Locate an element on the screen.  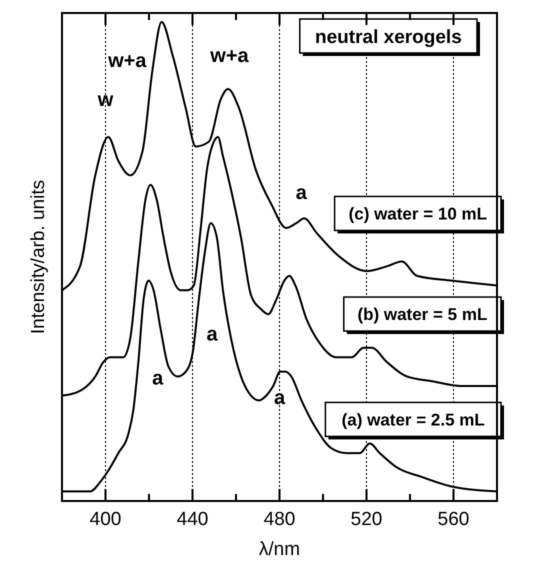
x-tick-label: 560 is located at coordinates (454, 519).